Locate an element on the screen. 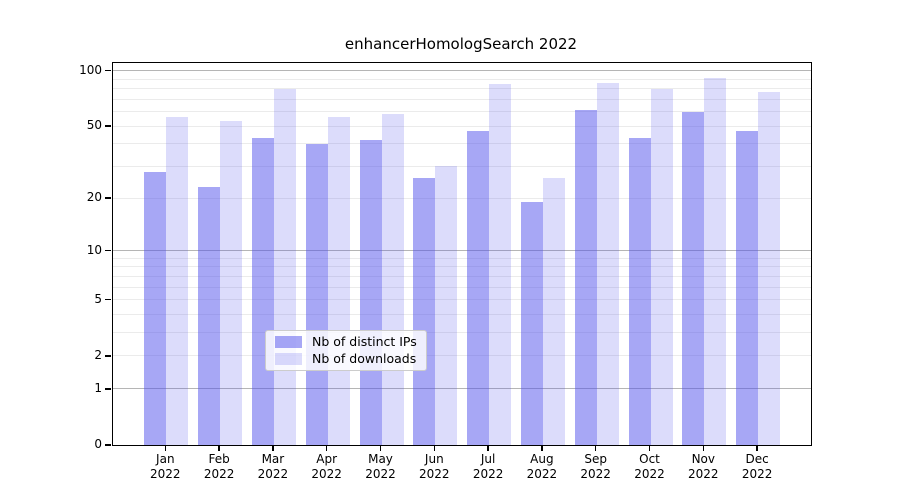 The height and width of the screenshot is (500, 900). x-tick-may is located at coordinates (380, 448).